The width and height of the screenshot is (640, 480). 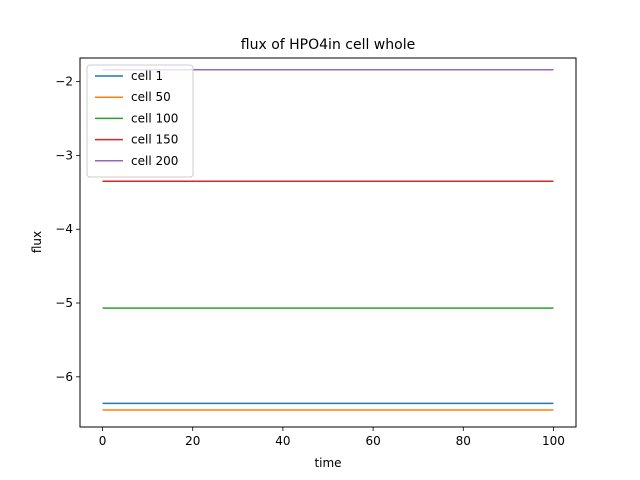 I want to click on legend-label: cell 1, so click(x=147, y=76).